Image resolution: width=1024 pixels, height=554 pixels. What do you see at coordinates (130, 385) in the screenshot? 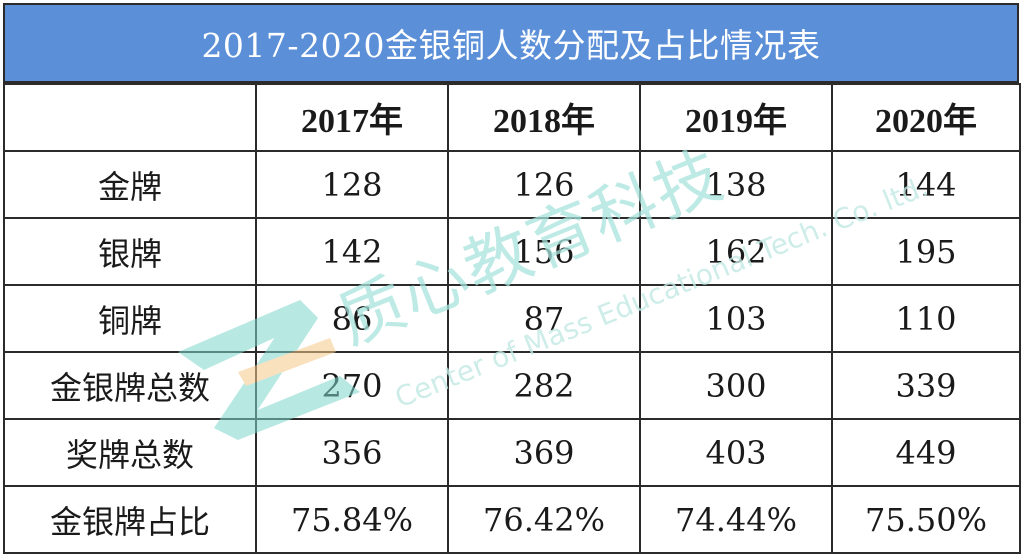
I see `row-label-gold-silver-total: 金银牌总数` at bounding box center [130, 385].